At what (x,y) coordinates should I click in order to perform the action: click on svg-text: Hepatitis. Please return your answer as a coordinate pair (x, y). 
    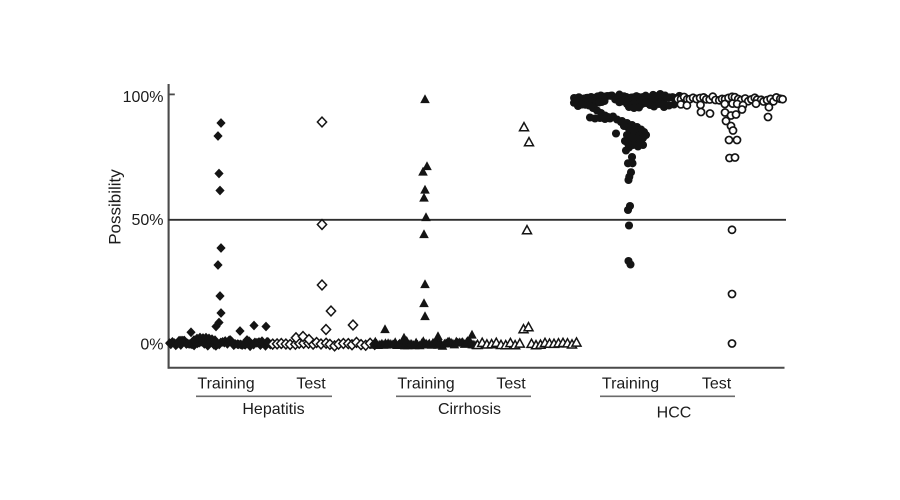
    Looking at the image, I should click on (273, 409).